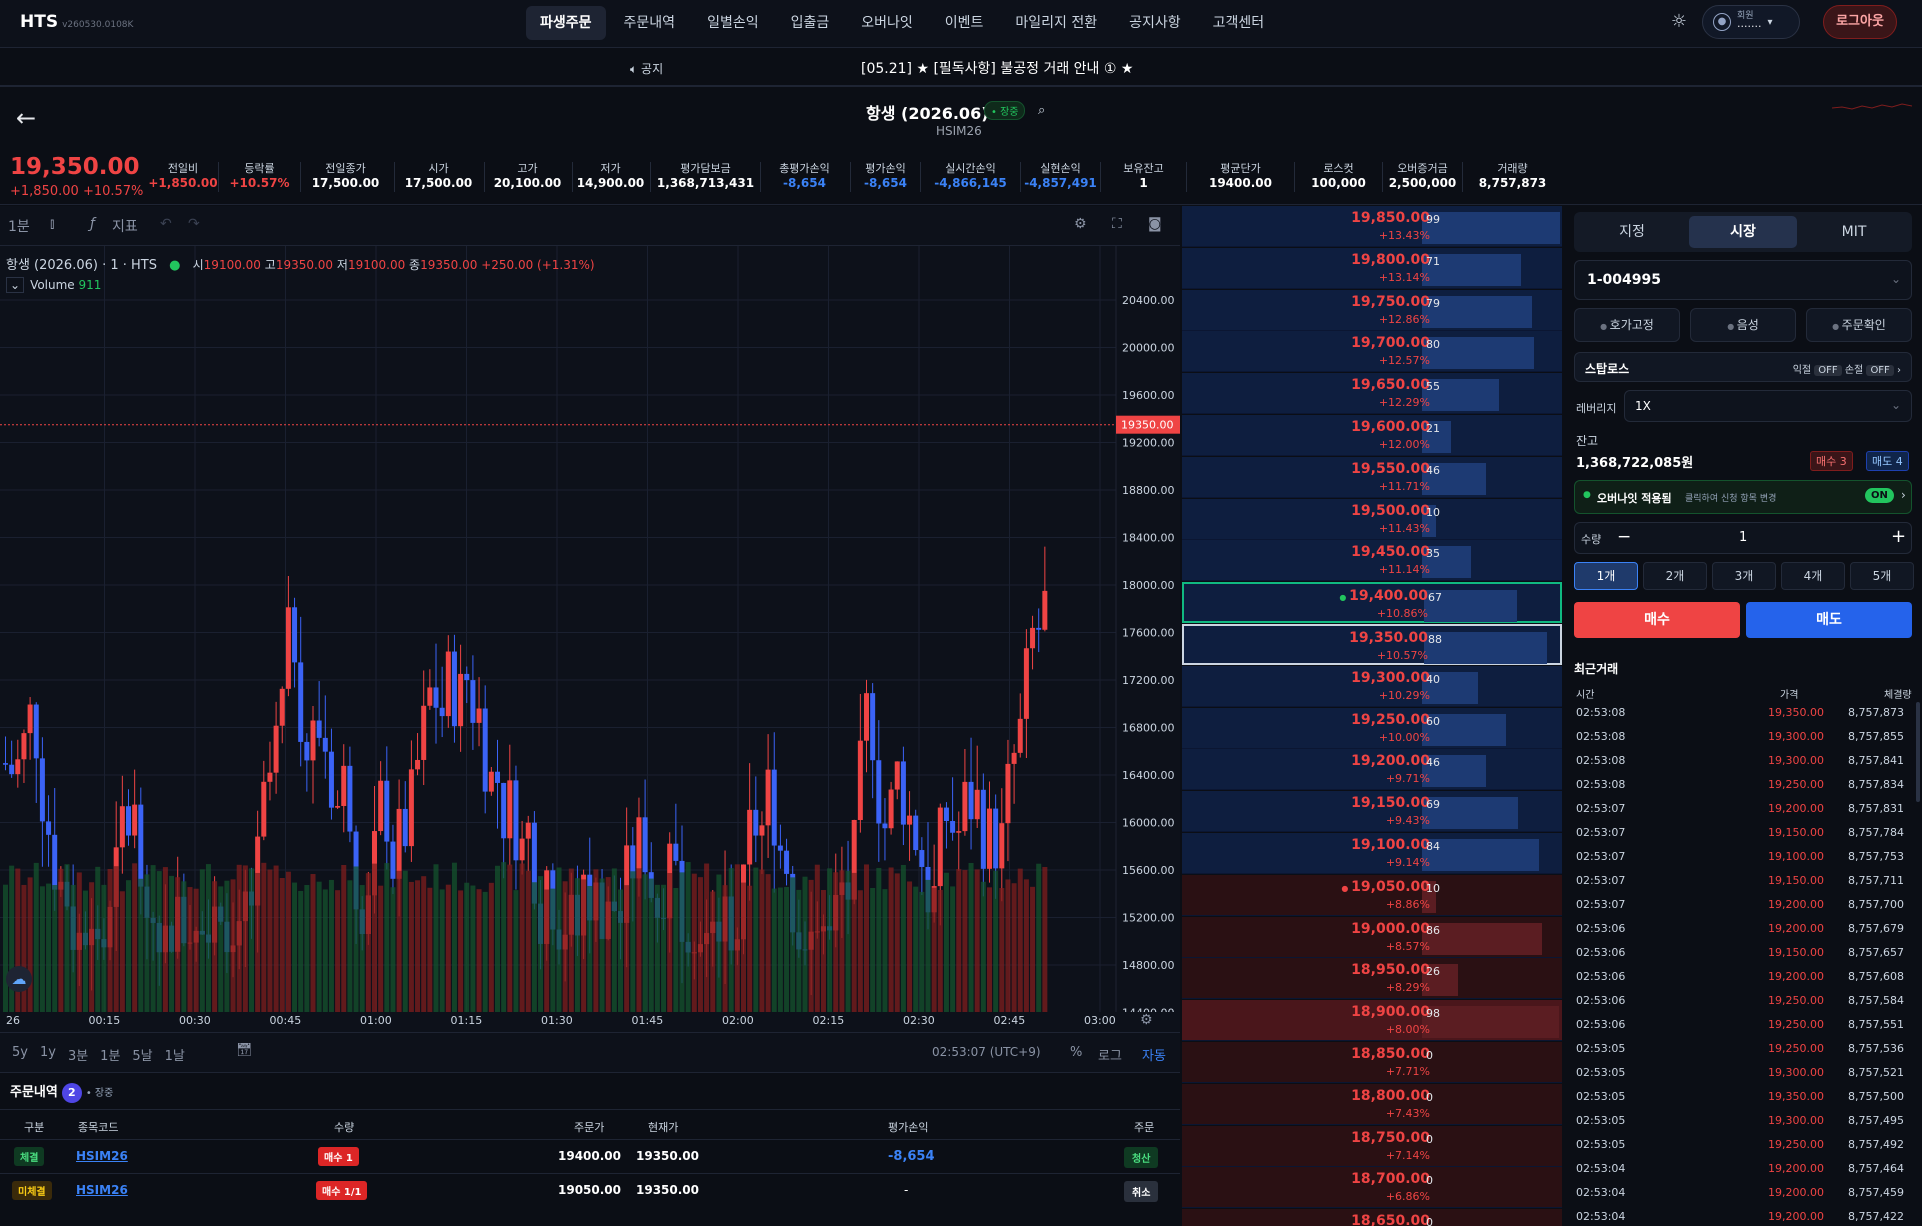  Describe the element at coordinates (1372, 603) in the screenshot. I see `ask-row: ● 19,400.00 +10.86% 67` at that location.